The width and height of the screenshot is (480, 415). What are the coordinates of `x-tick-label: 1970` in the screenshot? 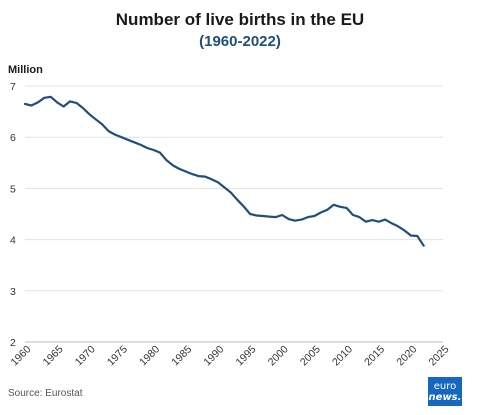 It's located at (85, 355).